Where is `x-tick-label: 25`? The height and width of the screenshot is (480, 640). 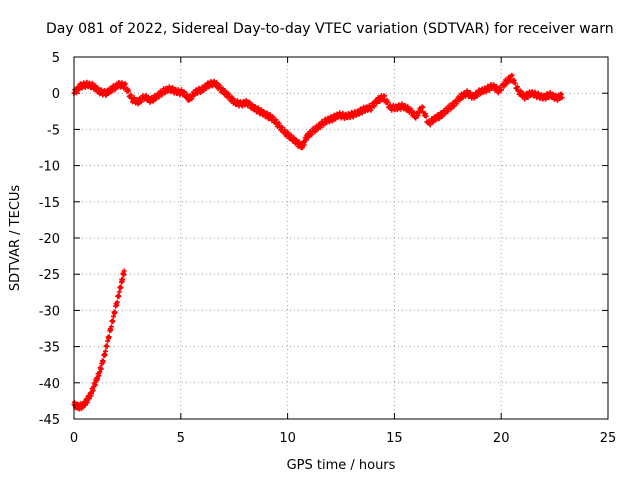 x-tick-label: 25 is located at coordinates (608, 438).